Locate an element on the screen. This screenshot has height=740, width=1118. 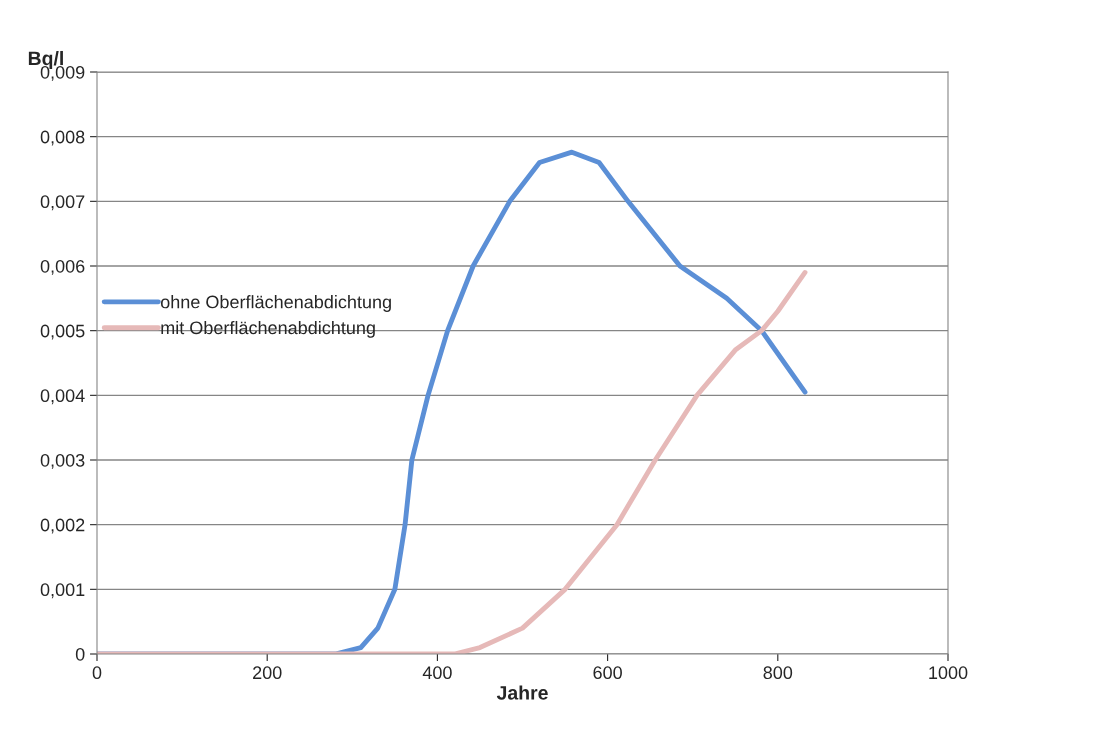
y-tick-label: 0,005 is located at coordinates (62, 332).